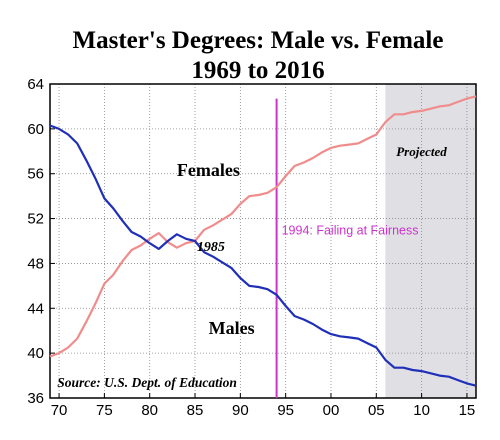 This screenshot has width=500, height=440. What do you see at coordinates (35, 174) in the screenshot?
I see `y-tick-label-56: 56` at bounding box center [35, 174].